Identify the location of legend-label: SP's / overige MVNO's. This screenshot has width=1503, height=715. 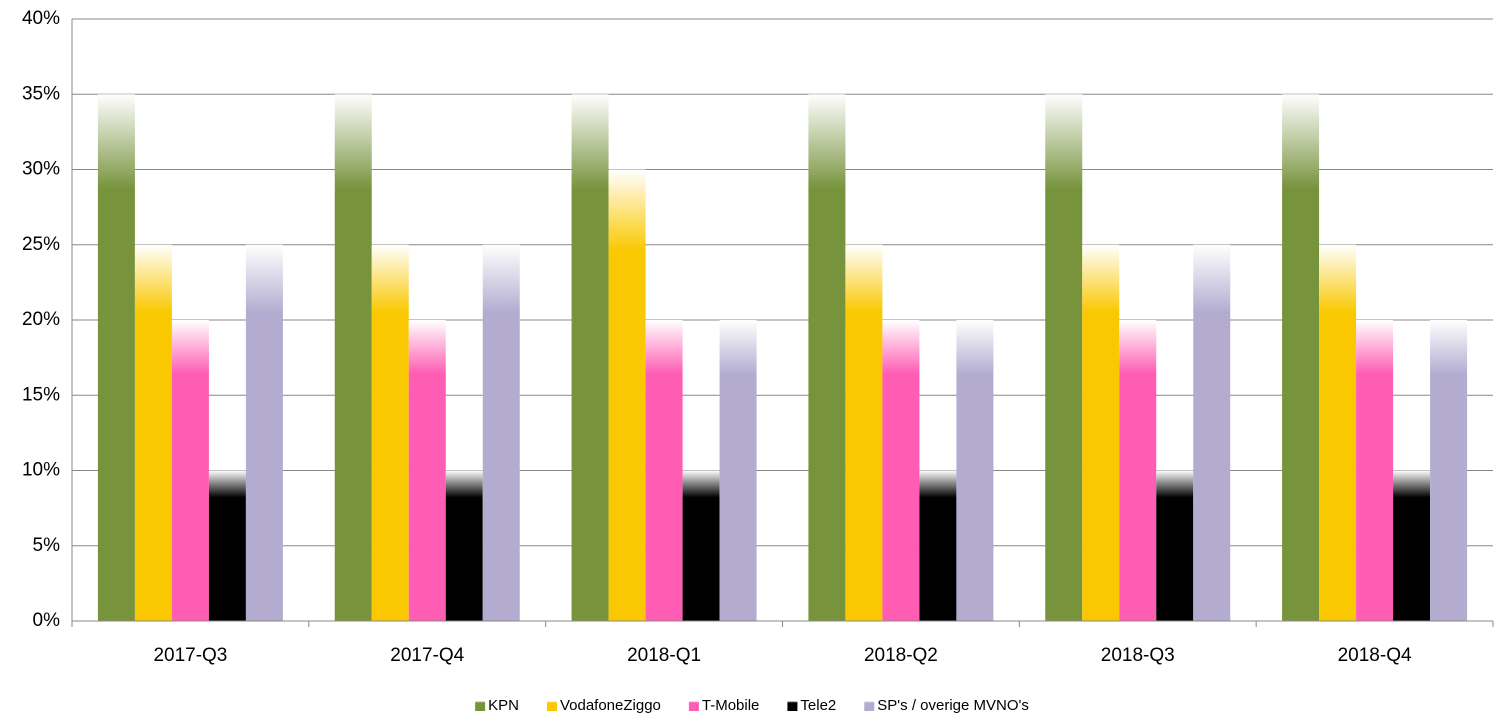
(953, 705).